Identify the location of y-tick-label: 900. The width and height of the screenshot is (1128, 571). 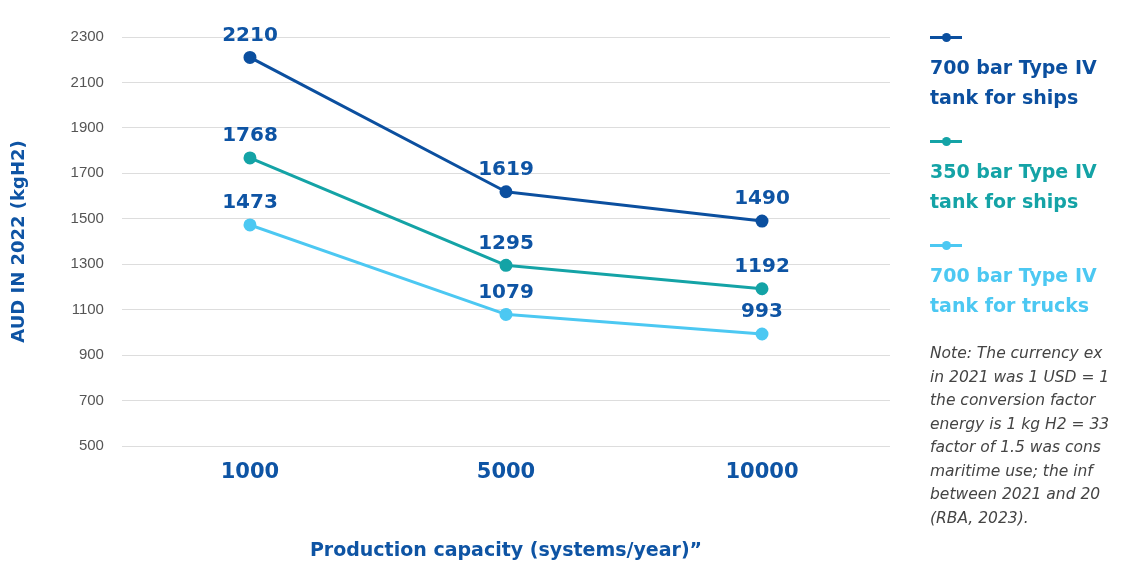
(91, 354).